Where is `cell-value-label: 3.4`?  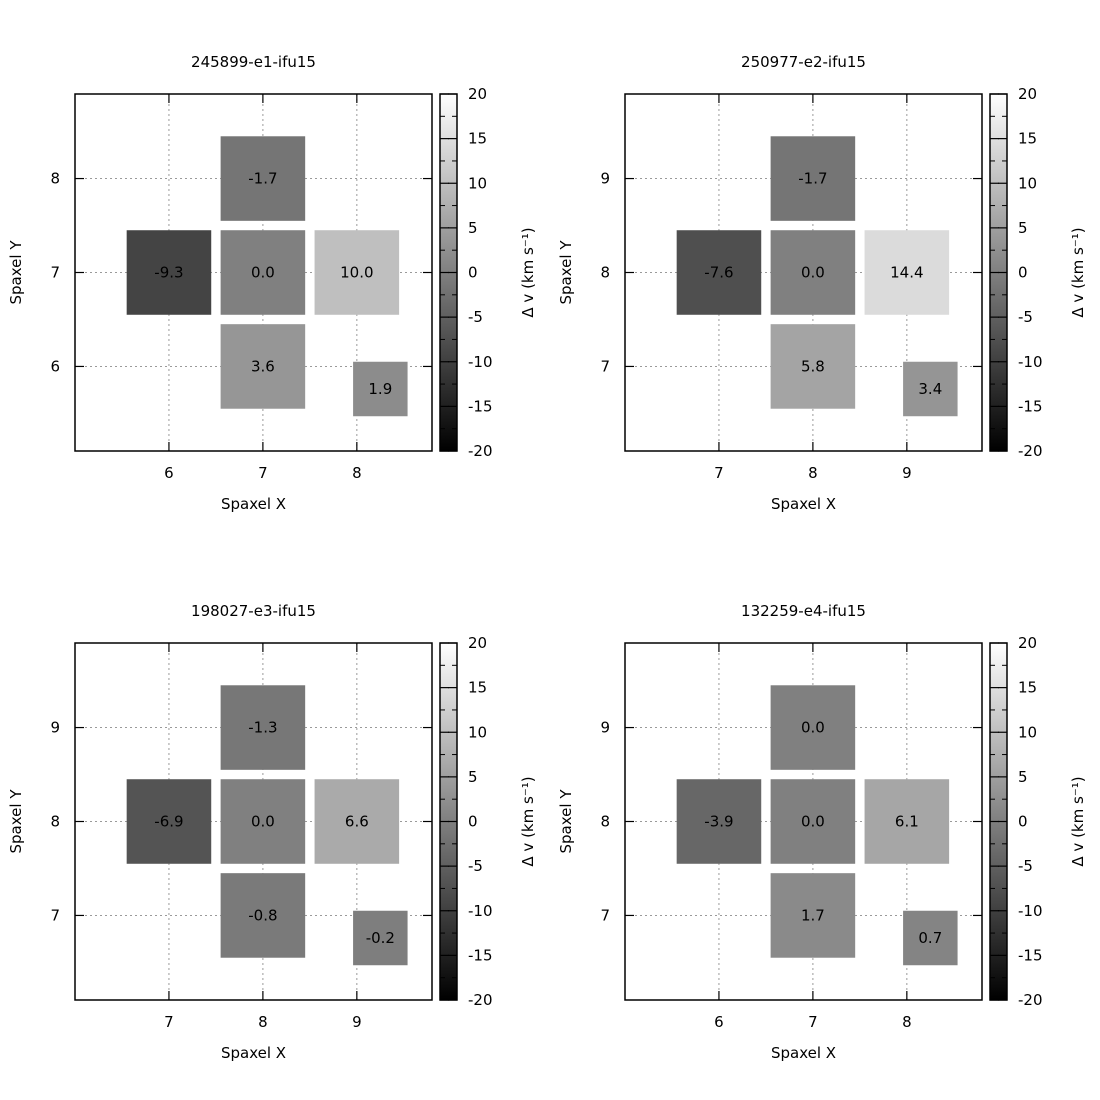 cell-value-label: 3.4 is located at coordinates (930, 389).